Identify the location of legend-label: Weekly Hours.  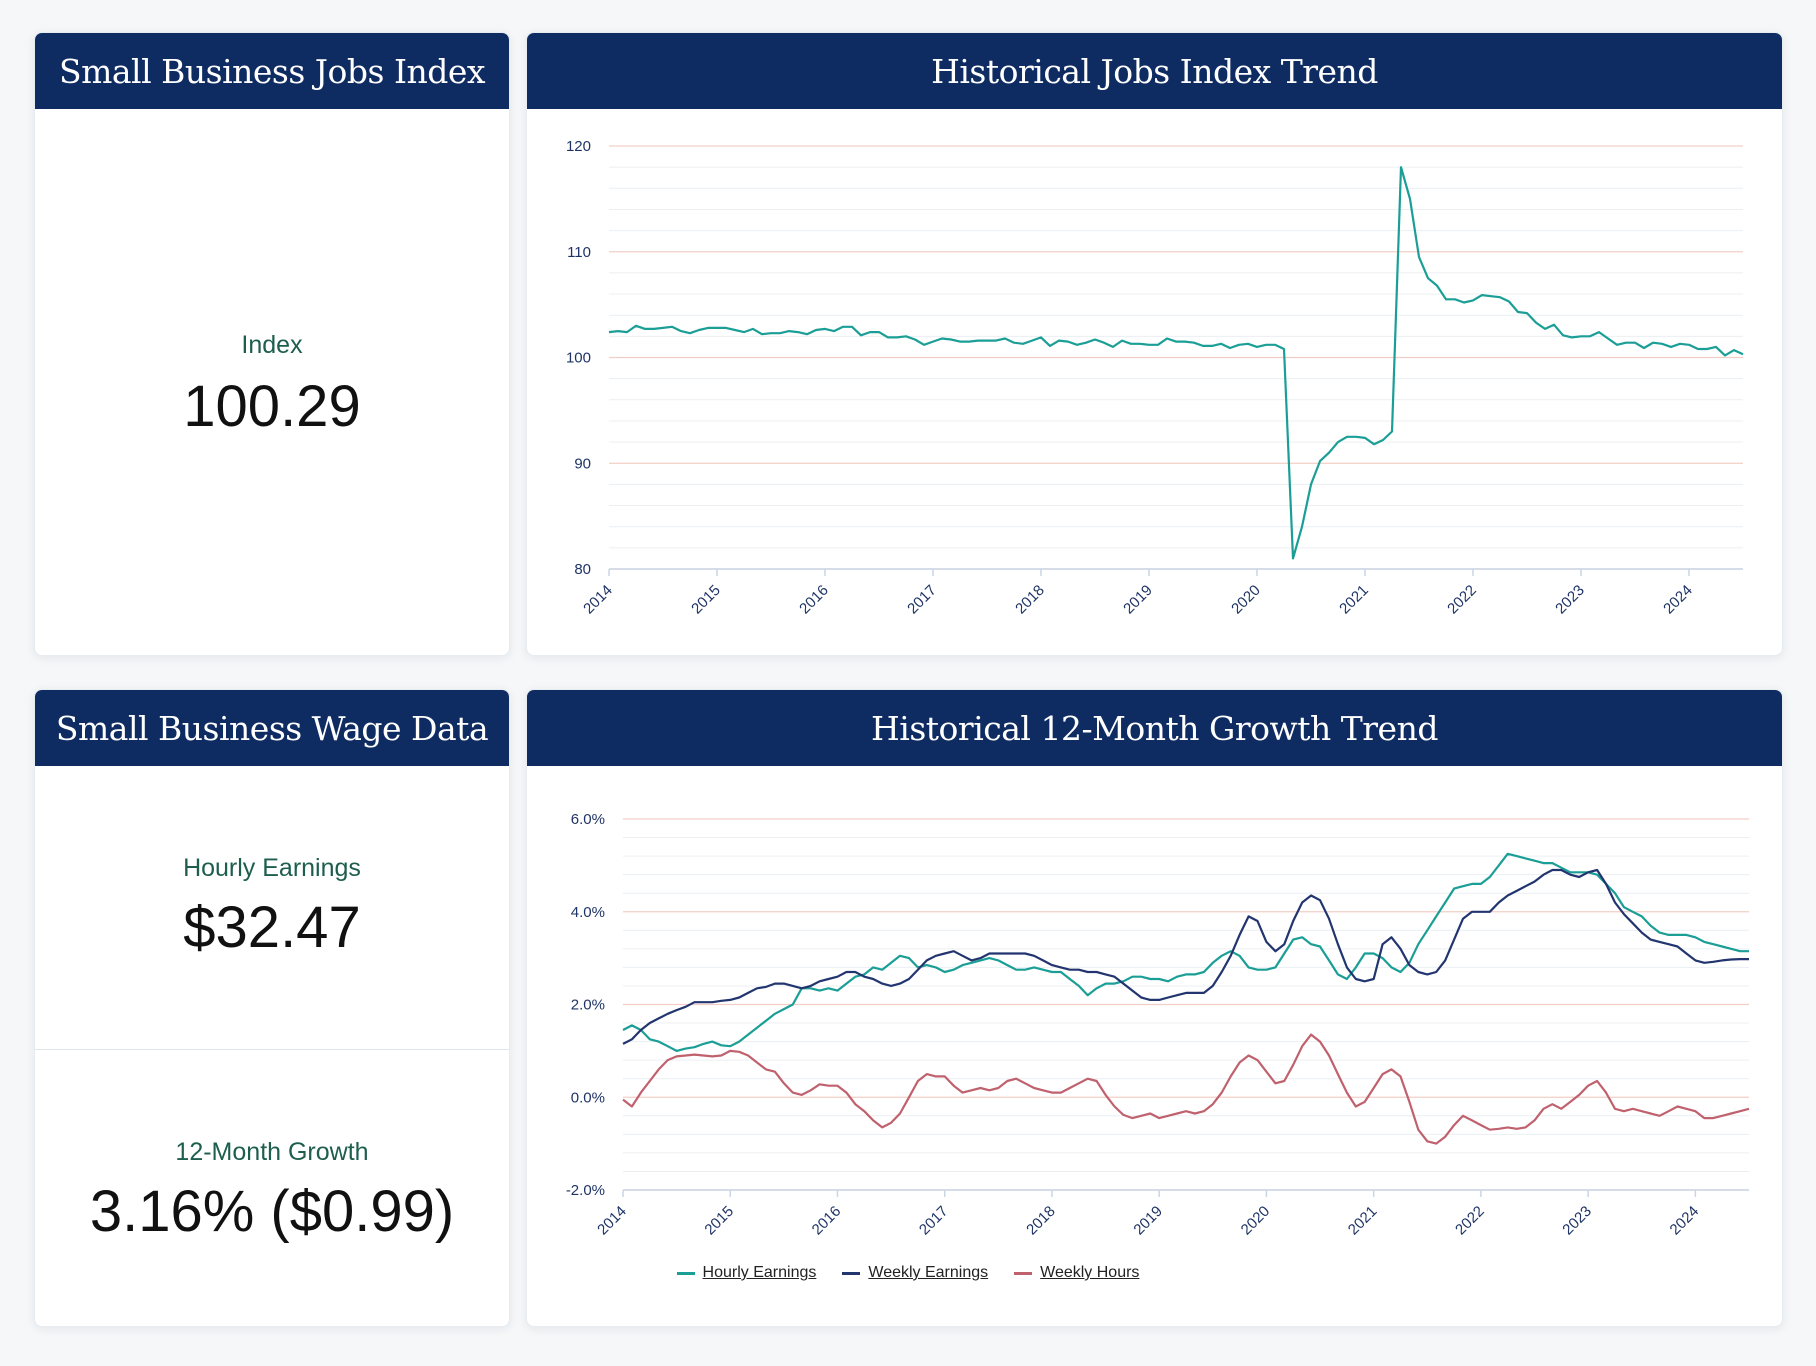
(1090, 1272).